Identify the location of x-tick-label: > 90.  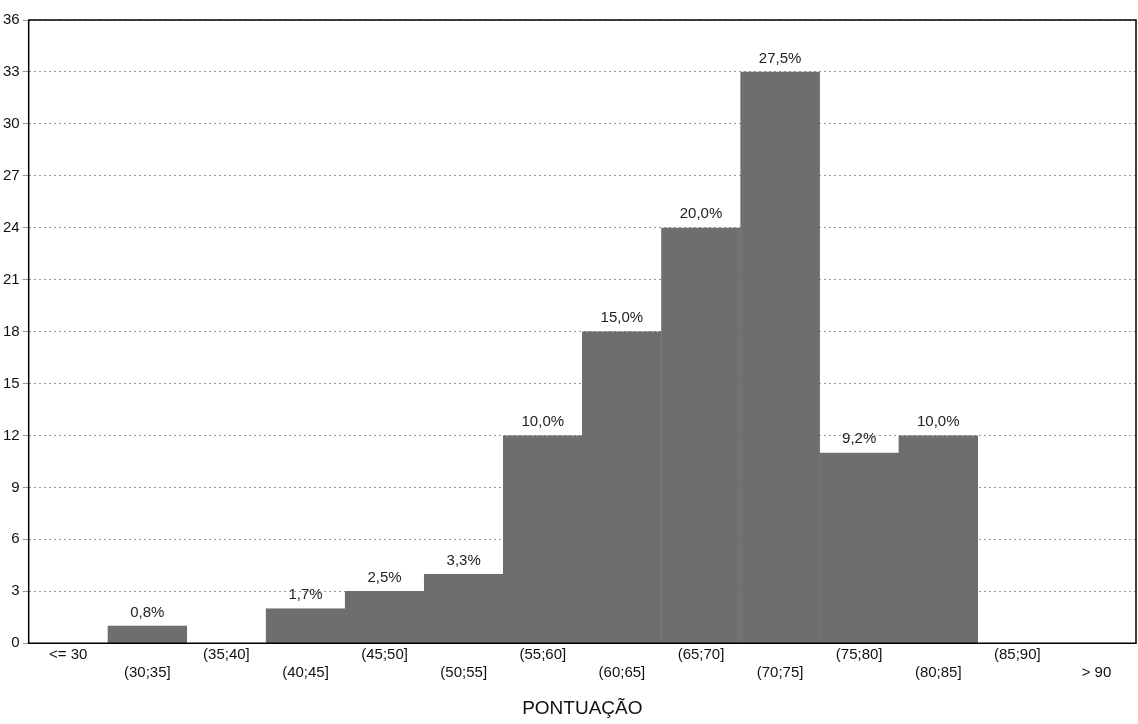
(1096, 672).